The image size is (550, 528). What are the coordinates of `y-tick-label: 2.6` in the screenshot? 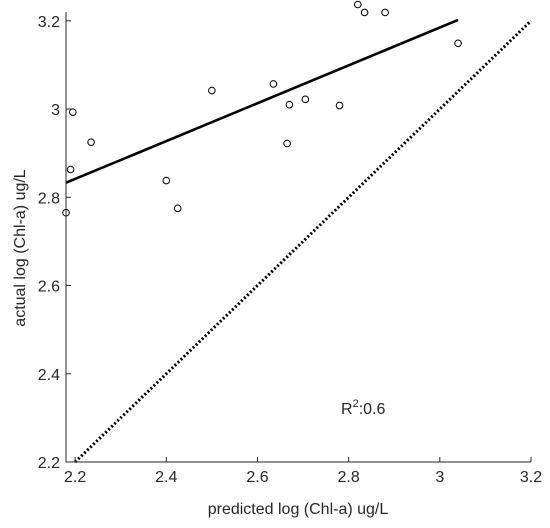 It's located at (49, 287).